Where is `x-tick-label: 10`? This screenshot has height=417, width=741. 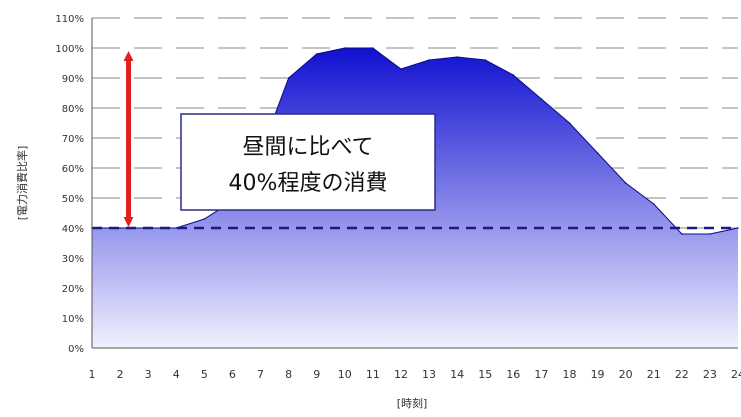
x-tick-label: 10 is located at coordinates (345, 374).